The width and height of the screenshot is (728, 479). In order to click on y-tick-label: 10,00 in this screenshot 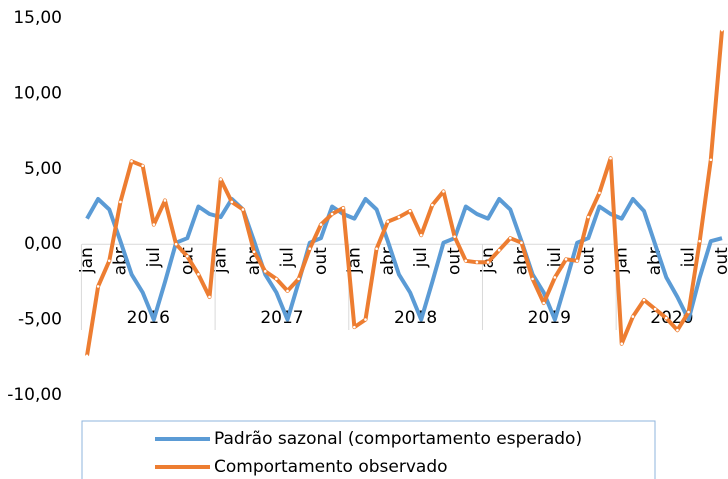, I will do `click(37, 93)`.